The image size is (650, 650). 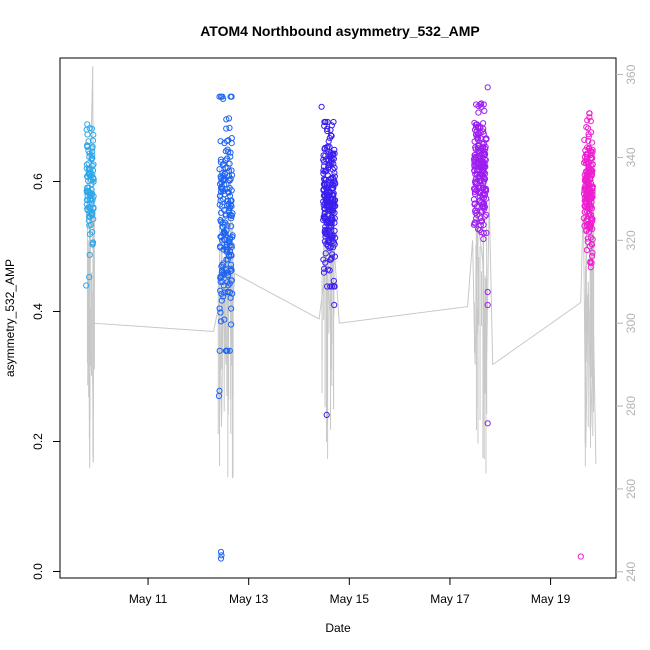 I want to click on y-tick-label: 0.0, so click(x=38, y=571).